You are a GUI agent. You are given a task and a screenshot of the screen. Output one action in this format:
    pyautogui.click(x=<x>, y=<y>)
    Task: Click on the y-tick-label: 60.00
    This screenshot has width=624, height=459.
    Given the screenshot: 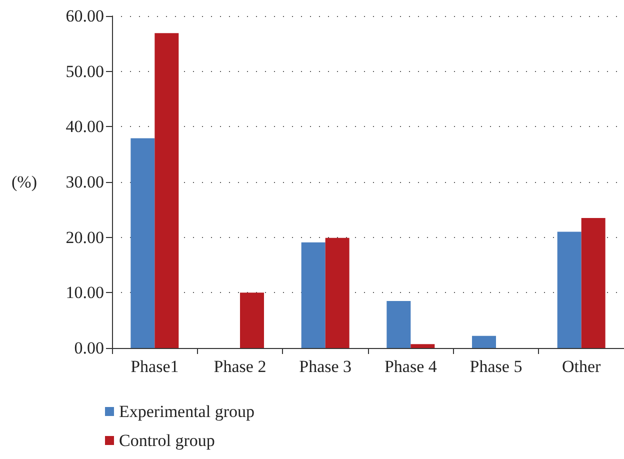 What is the action you would take?
    pyautogui.click(x=85, y=16)
    